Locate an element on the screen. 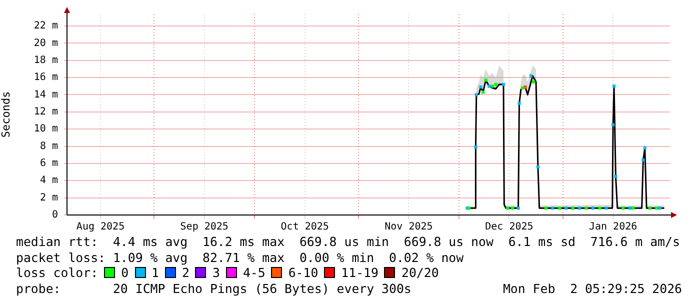 This screenshot has width=697, height=297. text: Mon Feb 2 05:29:25 2026 is located at coordinates (592, 288).